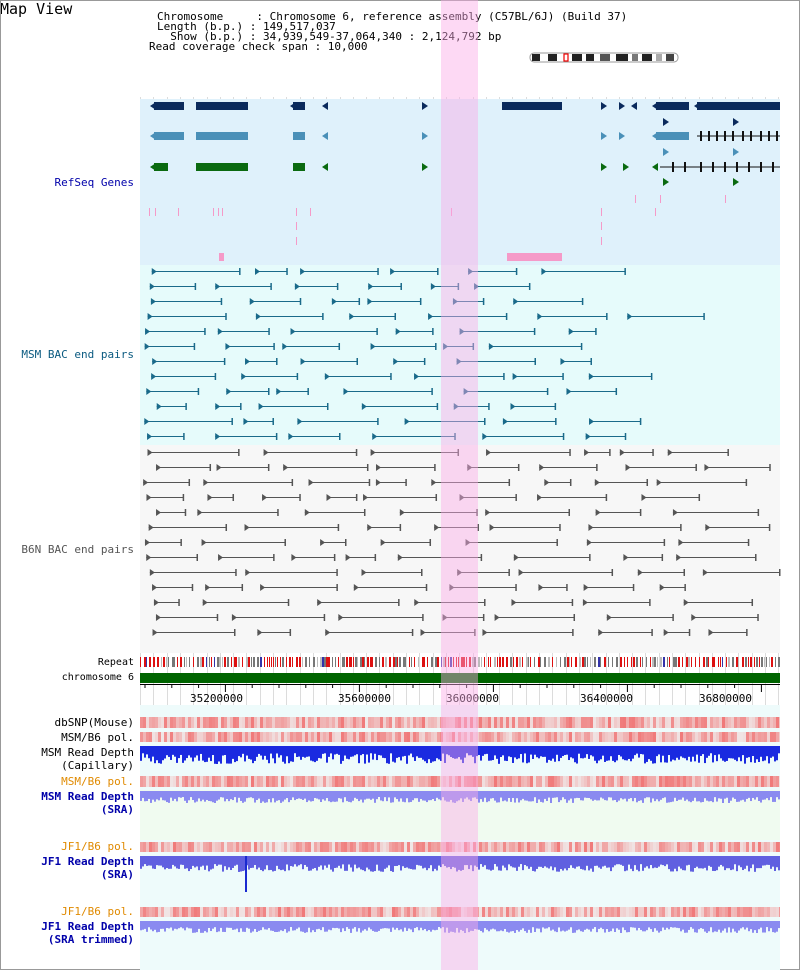 This screenshot has width=800, height=970. What do you see at coordinates (77, 354) in the screenshot?
I see `track-label-msm-bac: MSM BAC end pairs` at bounding box center [77, 354].